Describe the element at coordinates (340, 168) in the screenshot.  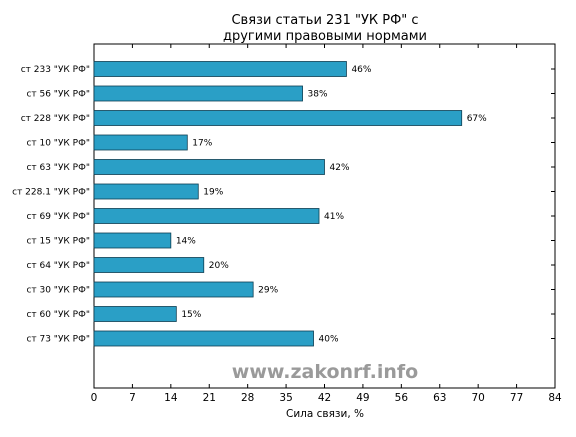
I see `value-label: 42%` at that location.